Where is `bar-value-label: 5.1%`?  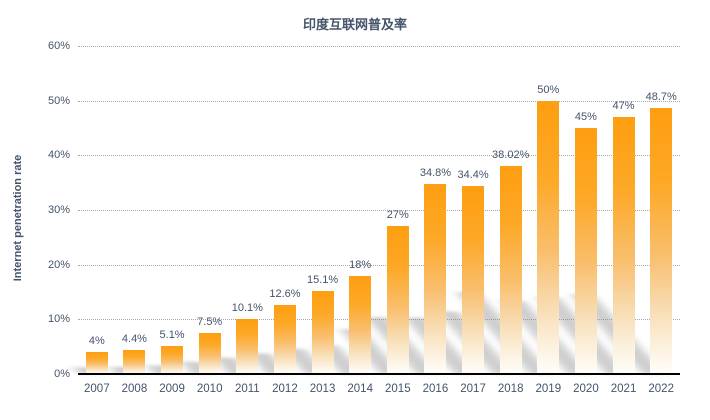
bar-value-label: 5.1% is located at coordinates (172, 335).